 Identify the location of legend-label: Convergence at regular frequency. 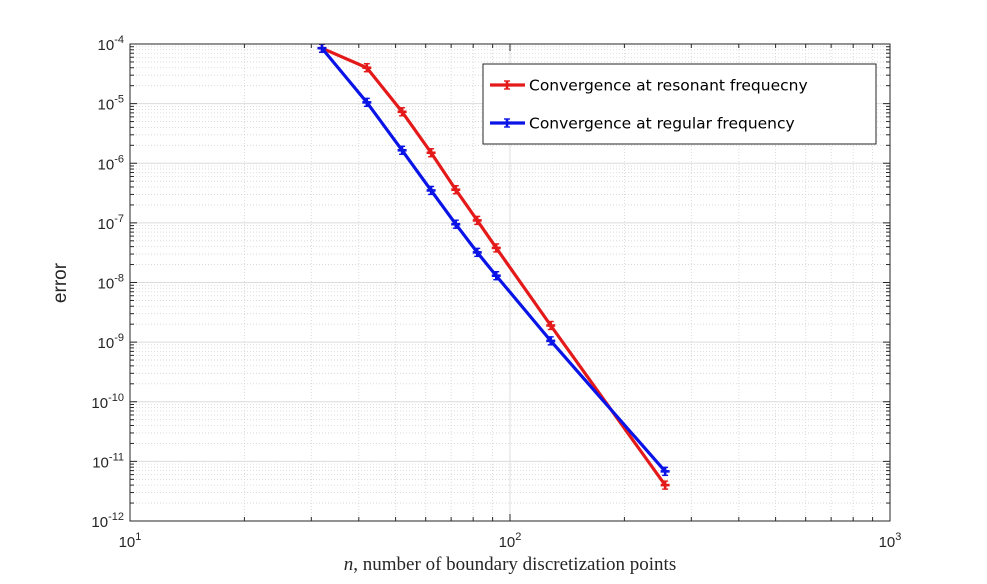
(662, 124).